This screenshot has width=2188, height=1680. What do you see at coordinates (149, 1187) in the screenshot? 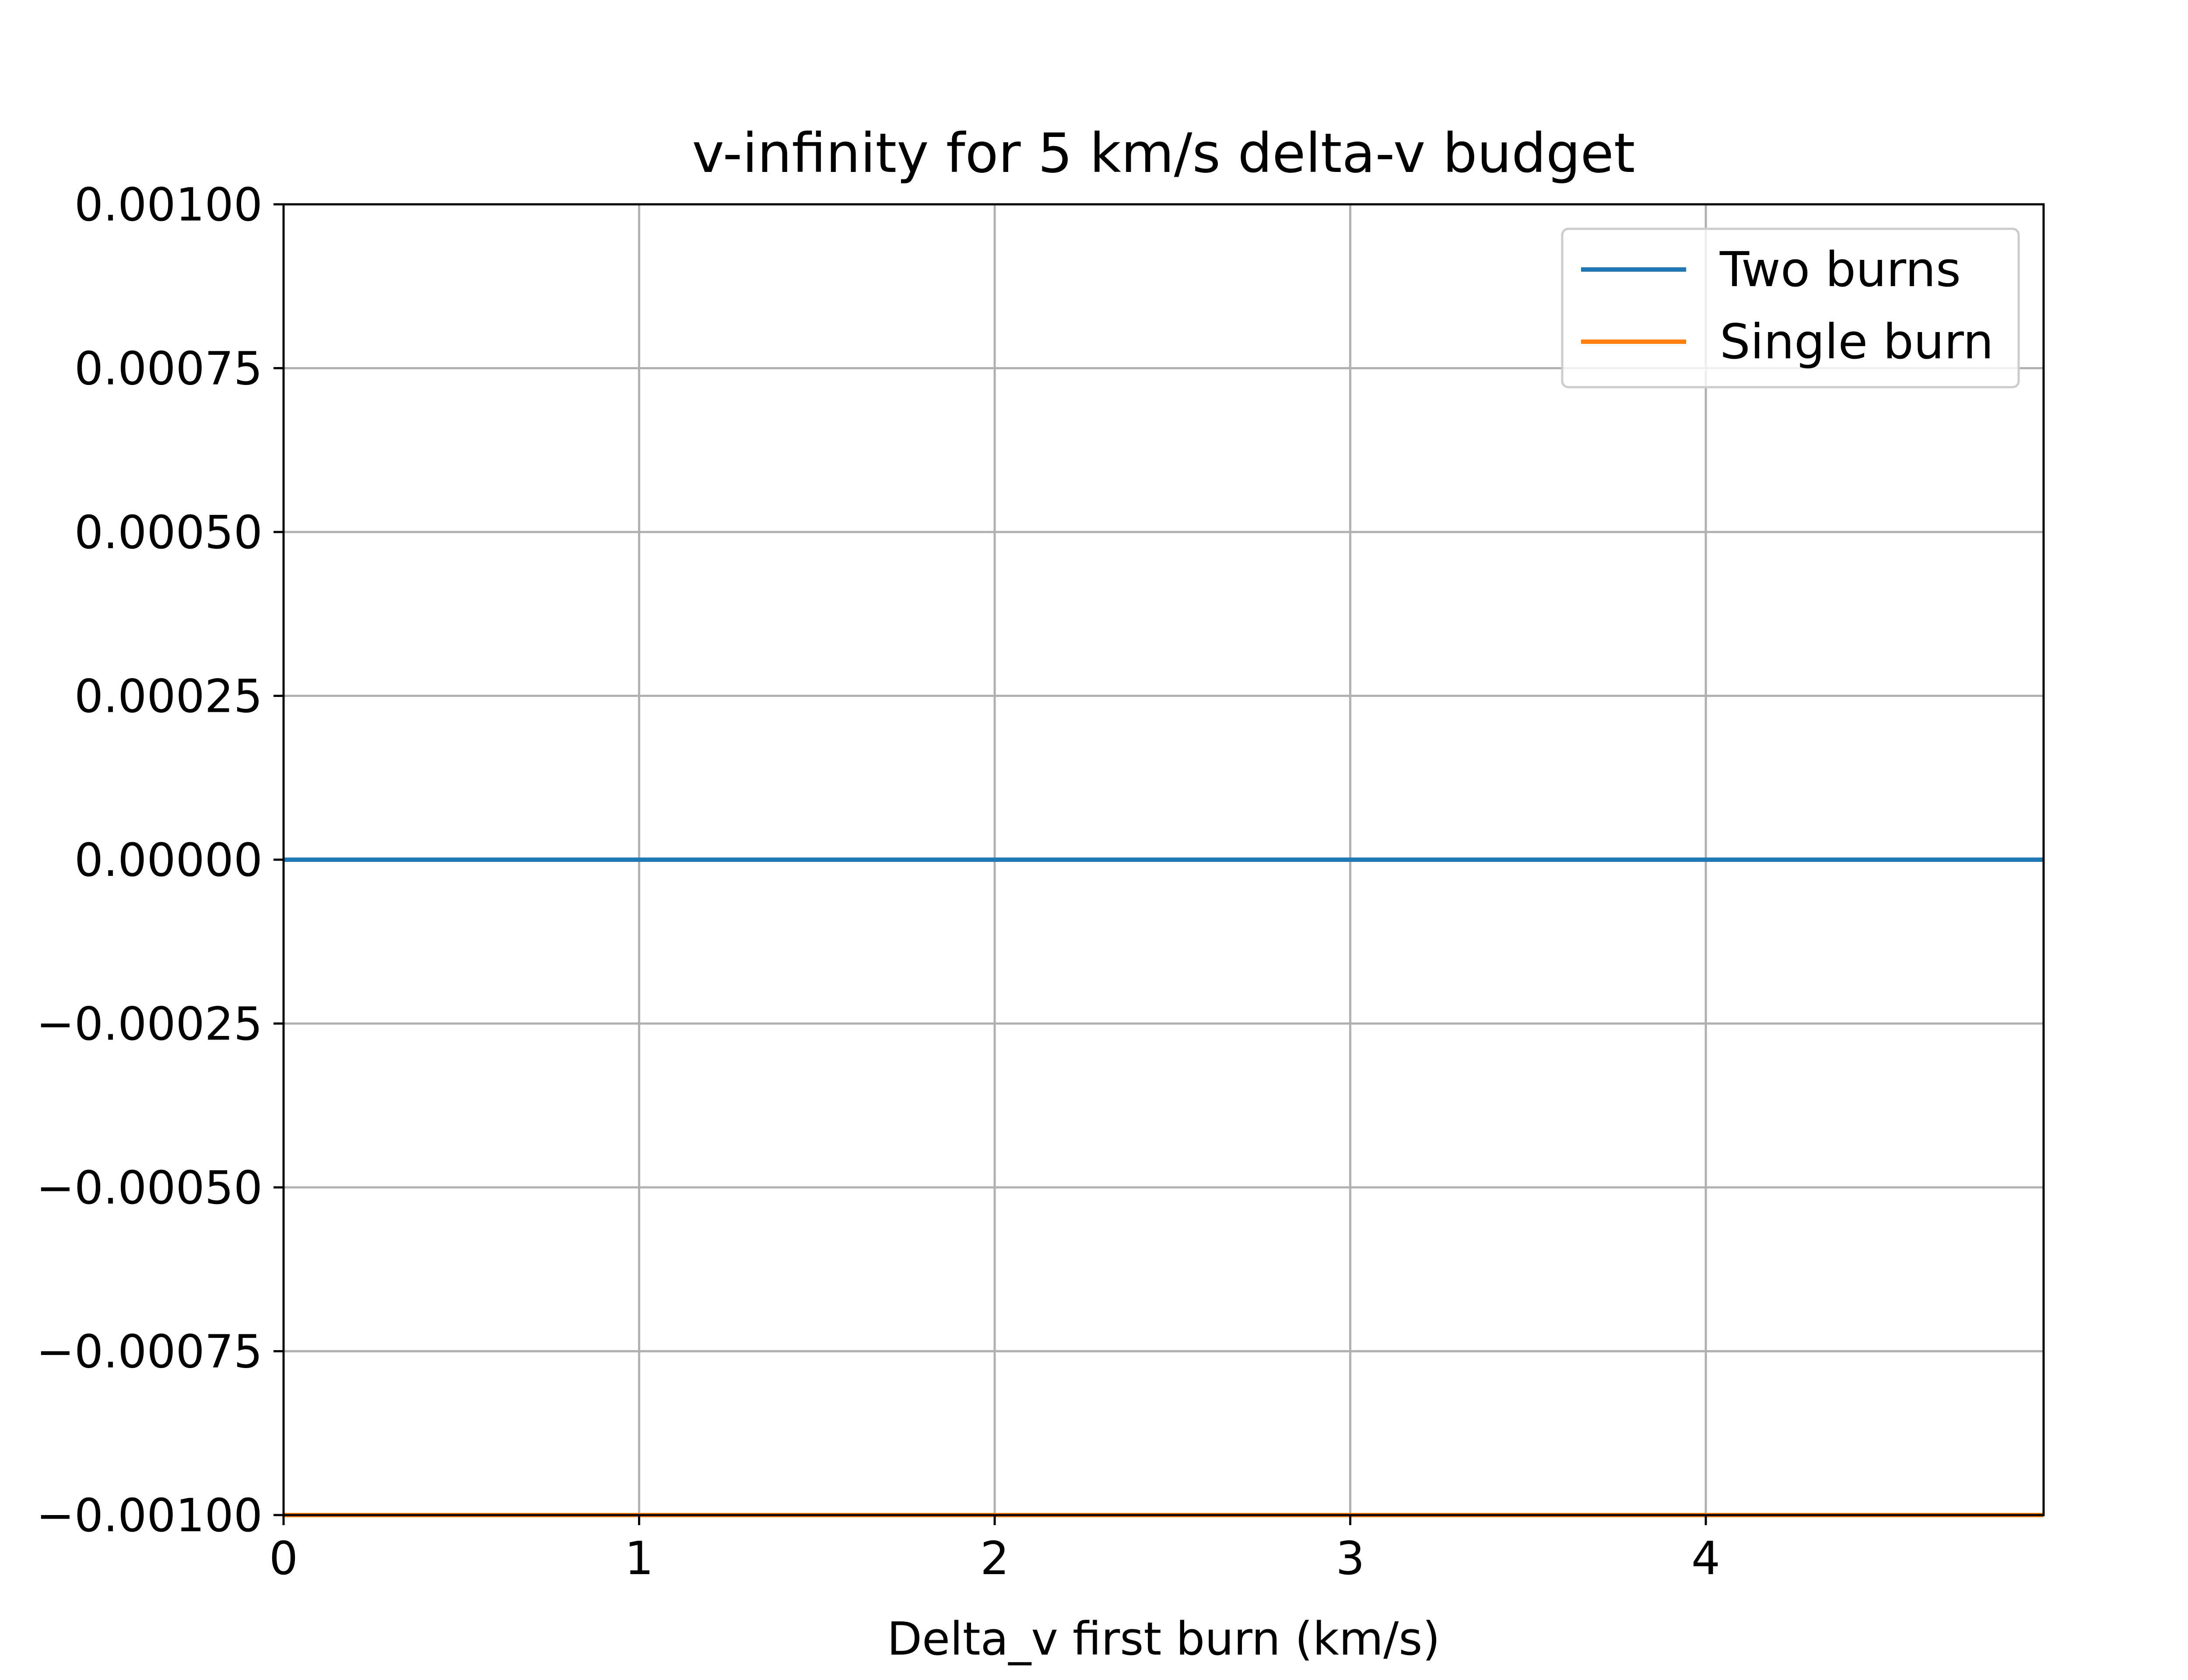
I see `y-tick-label: −0.00050` at bounding box center [149, 1187].